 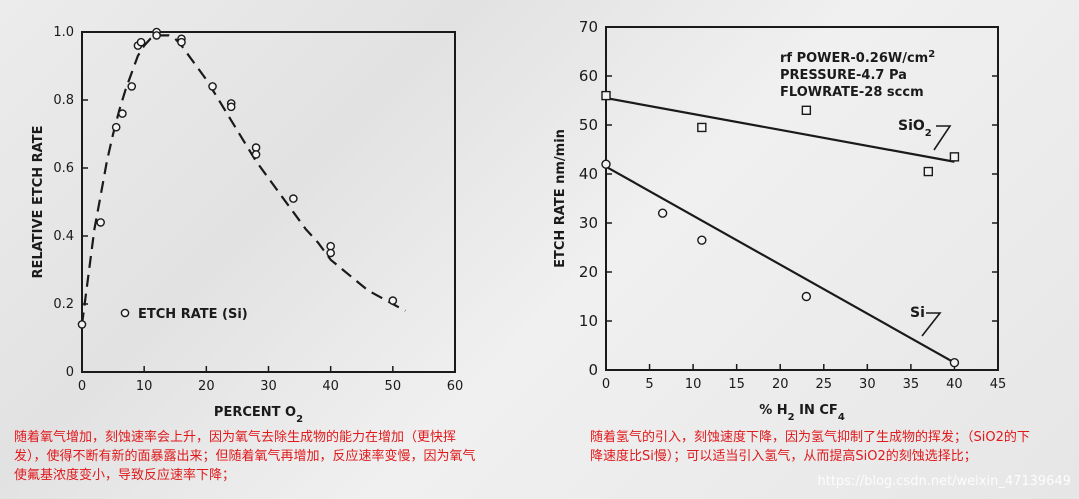 I want to click on annotation-pressure: PRESSURE-4.7 Pa, so click(x=843, y=75).